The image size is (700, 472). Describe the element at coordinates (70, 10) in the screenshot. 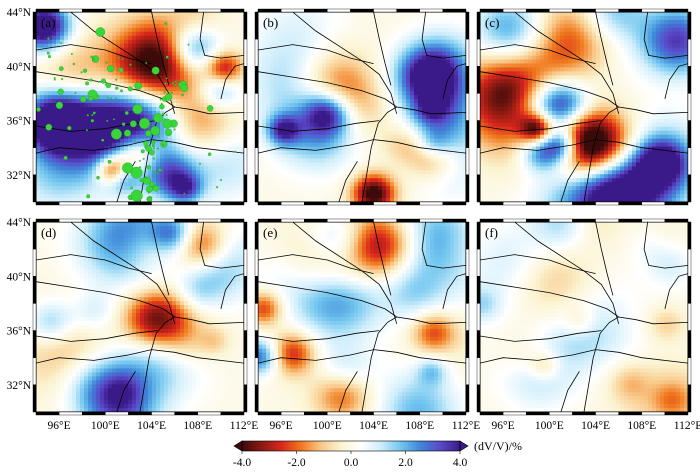

I see `frame-tick` at that location.